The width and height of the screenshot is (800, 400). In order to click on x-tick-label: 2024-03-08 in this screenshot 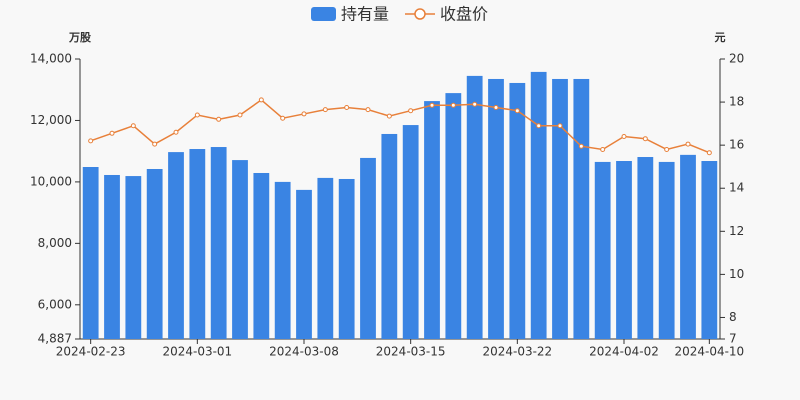, I will do `click(304, 352)`.